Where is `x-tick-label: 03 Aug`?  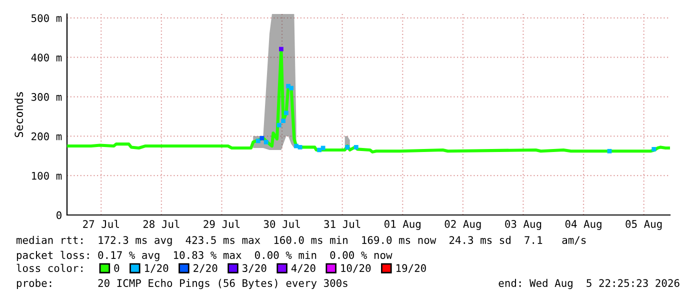
x-tick-label: 03 Aug is located at coordinates (523, 225).